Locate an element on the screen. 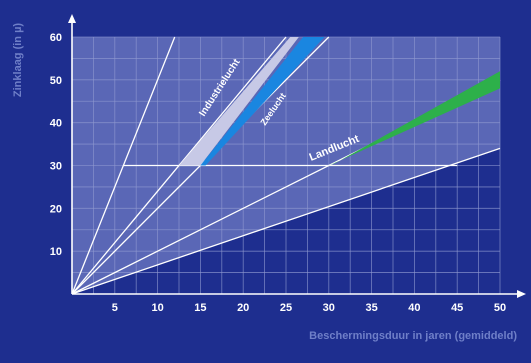 The width and height of the screenshot is (531, 363). x-tick-label: 15 is located at coordinates (200, 308).